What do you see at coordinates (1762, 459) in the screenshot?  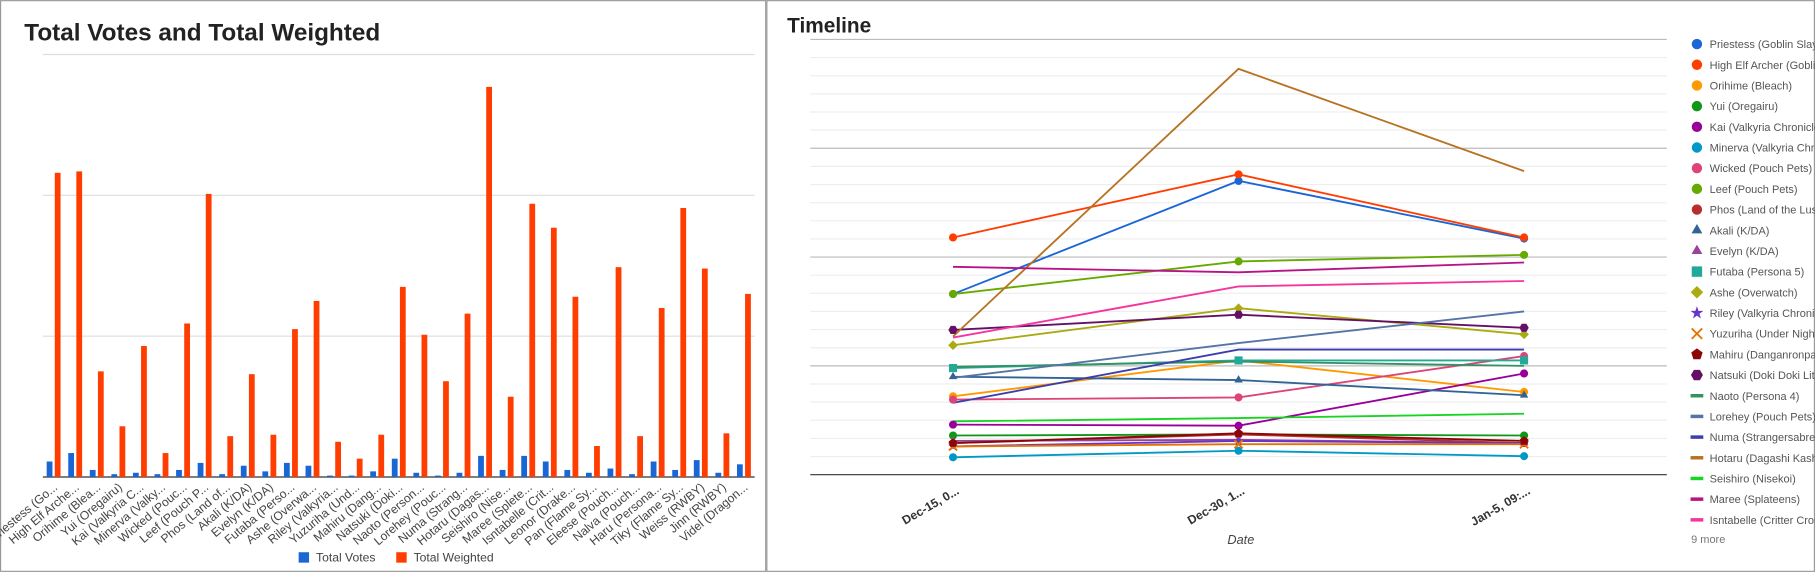 I see `legend-label: Hotaru (Dagashi Kashi)` at bounding box center [1762, 459].